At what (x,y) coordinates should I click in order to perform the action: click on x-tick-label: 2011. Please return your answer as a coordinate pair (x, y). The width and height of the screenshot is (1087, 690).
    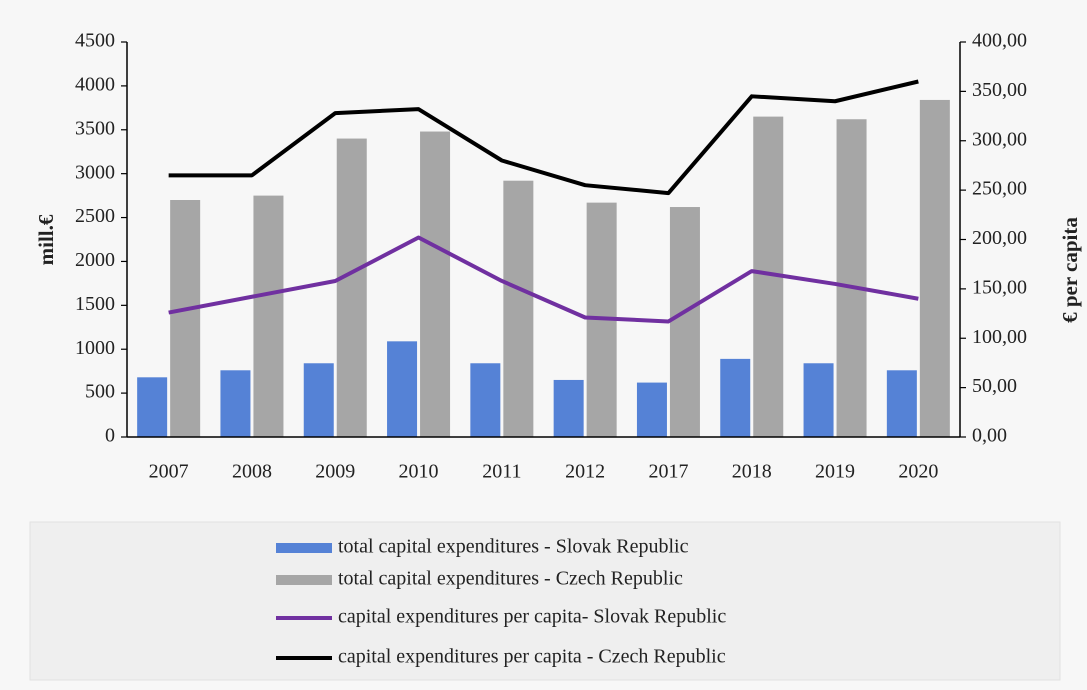
    Looking at the image, I should click on (501, 472).